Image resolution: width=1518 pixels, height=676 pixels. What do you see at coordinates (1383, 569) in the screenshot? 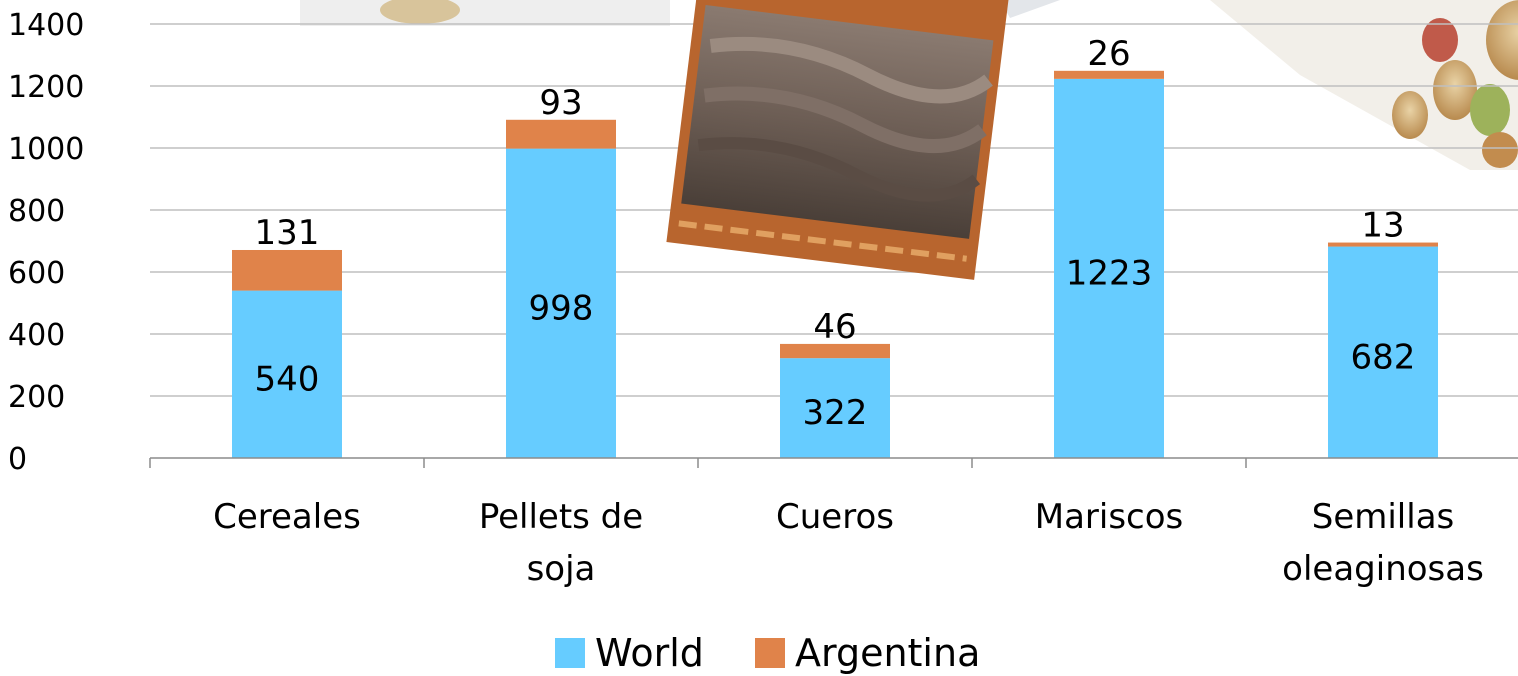
I see `category-label: oleaginosas` at bounding box center [1383, 569].